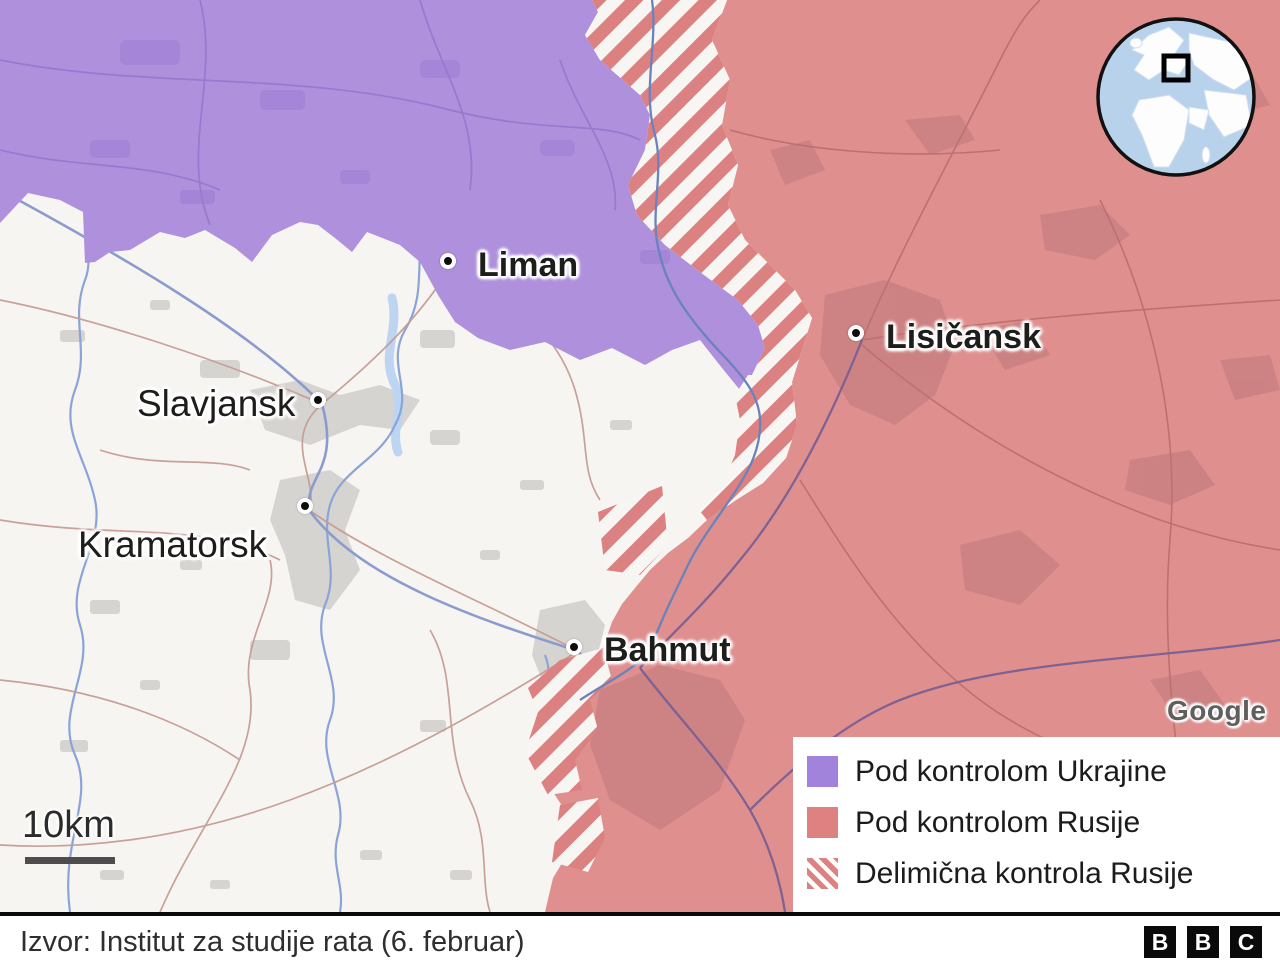 The width and height of the screenshot is (1280, 968). I want to click on legend-item-partial: Delimična kontrola Rusije, so click(1043, 873).